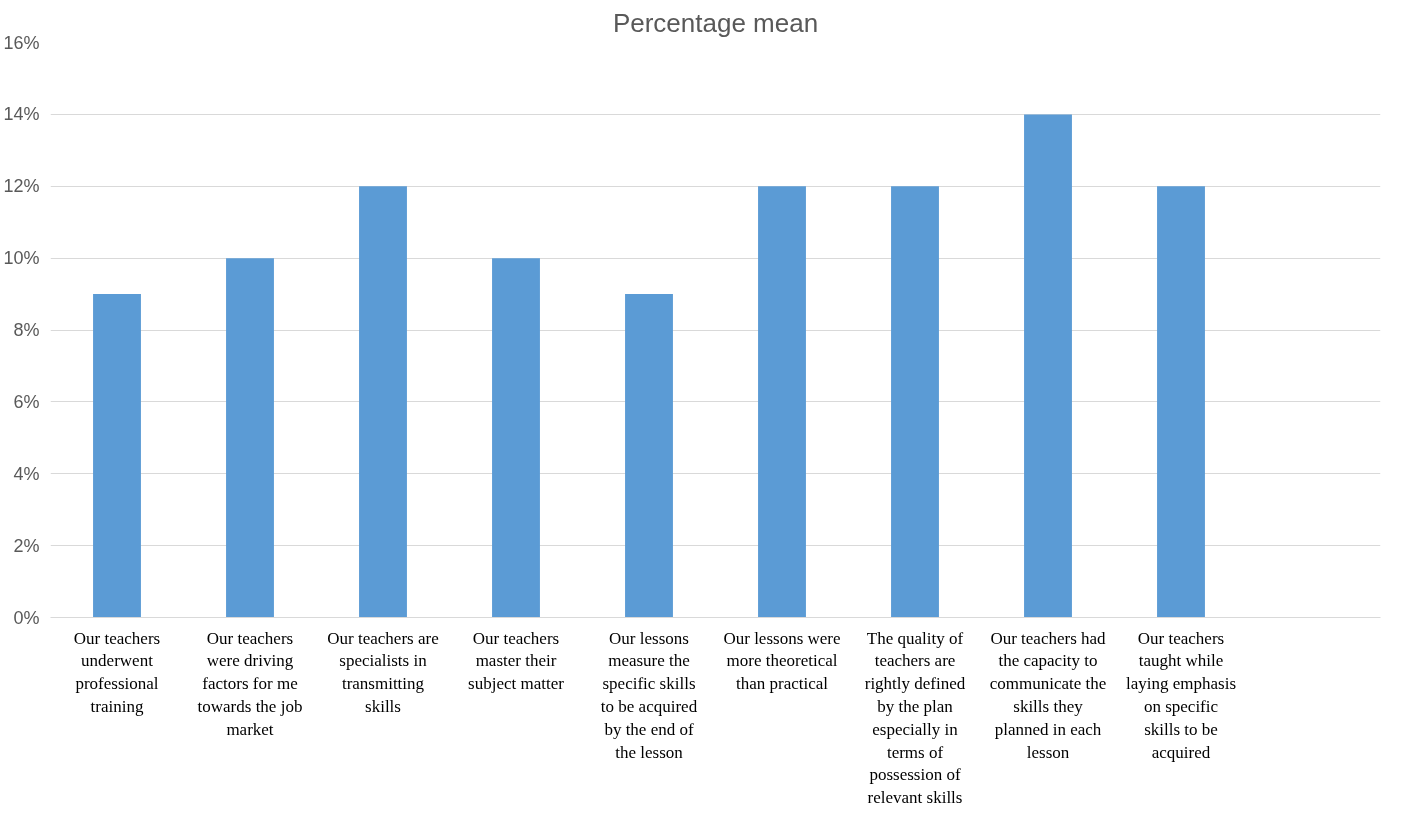 This screenshot has width=1408, height=817. What do you see at coordinates (26, 401) in the screenshot?
I see `y-tick-label: 6%` at bounding box center [26, 401].